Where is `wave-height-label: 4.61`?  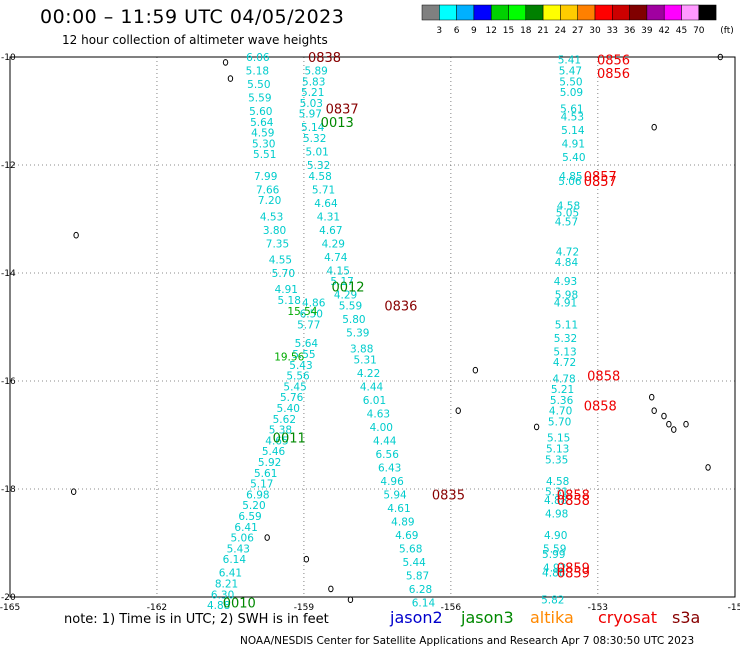
wave-height-label: 4.61 is located at coordinates (398, 509).